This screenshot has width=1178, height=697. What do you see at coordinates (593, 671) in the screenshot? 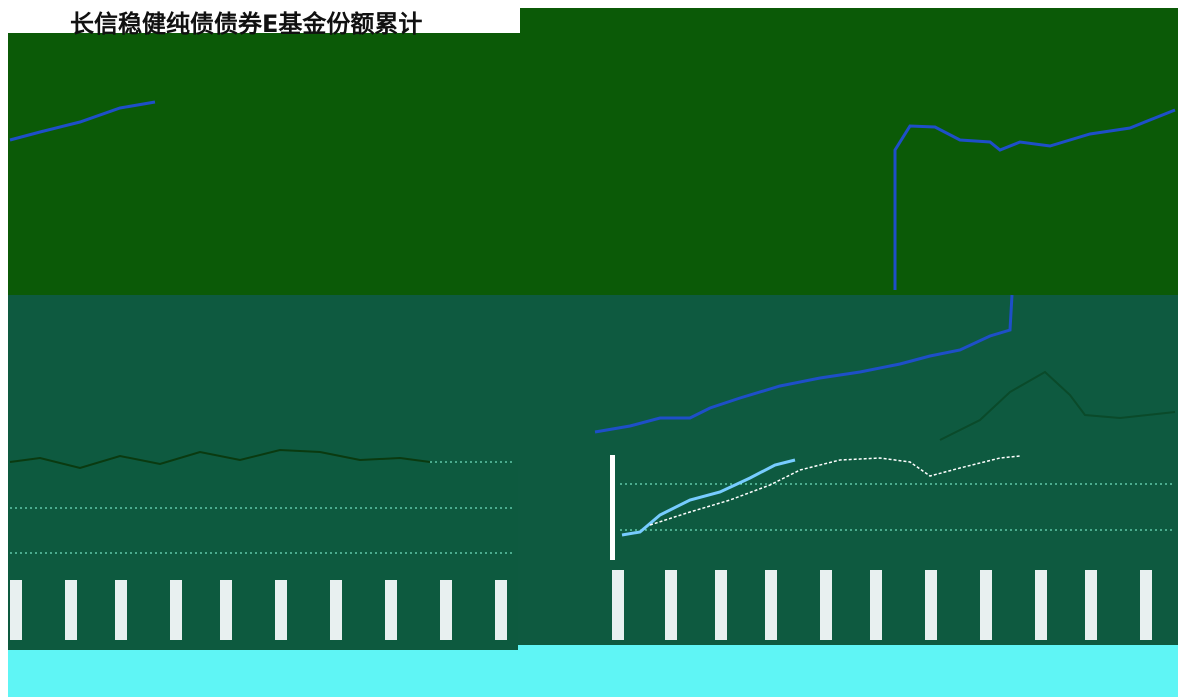
I see `footer-strip` at bounding box center [593, 671].